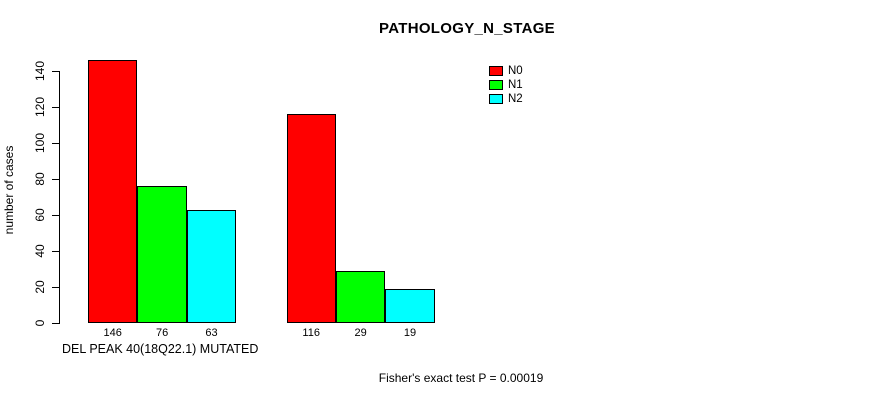 This screenshot has width=890, height=400. Describe the element at coordinates (360, 333) in the screenshot. I see `bar-value-label: 29` at that location.